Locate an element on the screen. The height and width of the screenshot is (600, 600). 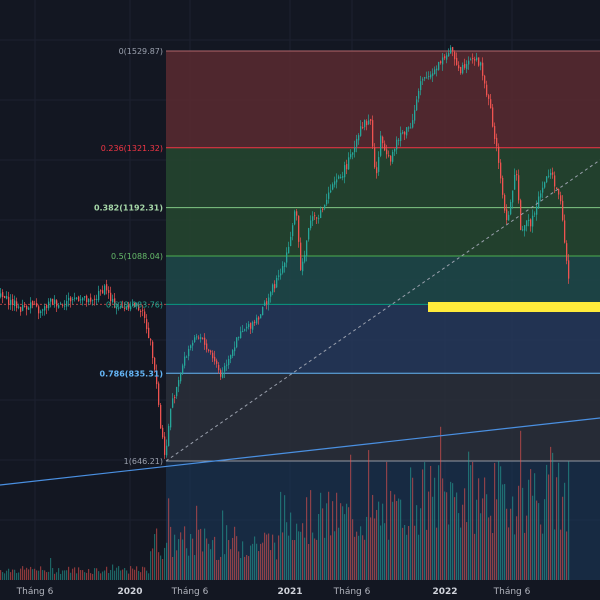
fib-label-0: 0(1529.87) is located at coordinates (141, 51).